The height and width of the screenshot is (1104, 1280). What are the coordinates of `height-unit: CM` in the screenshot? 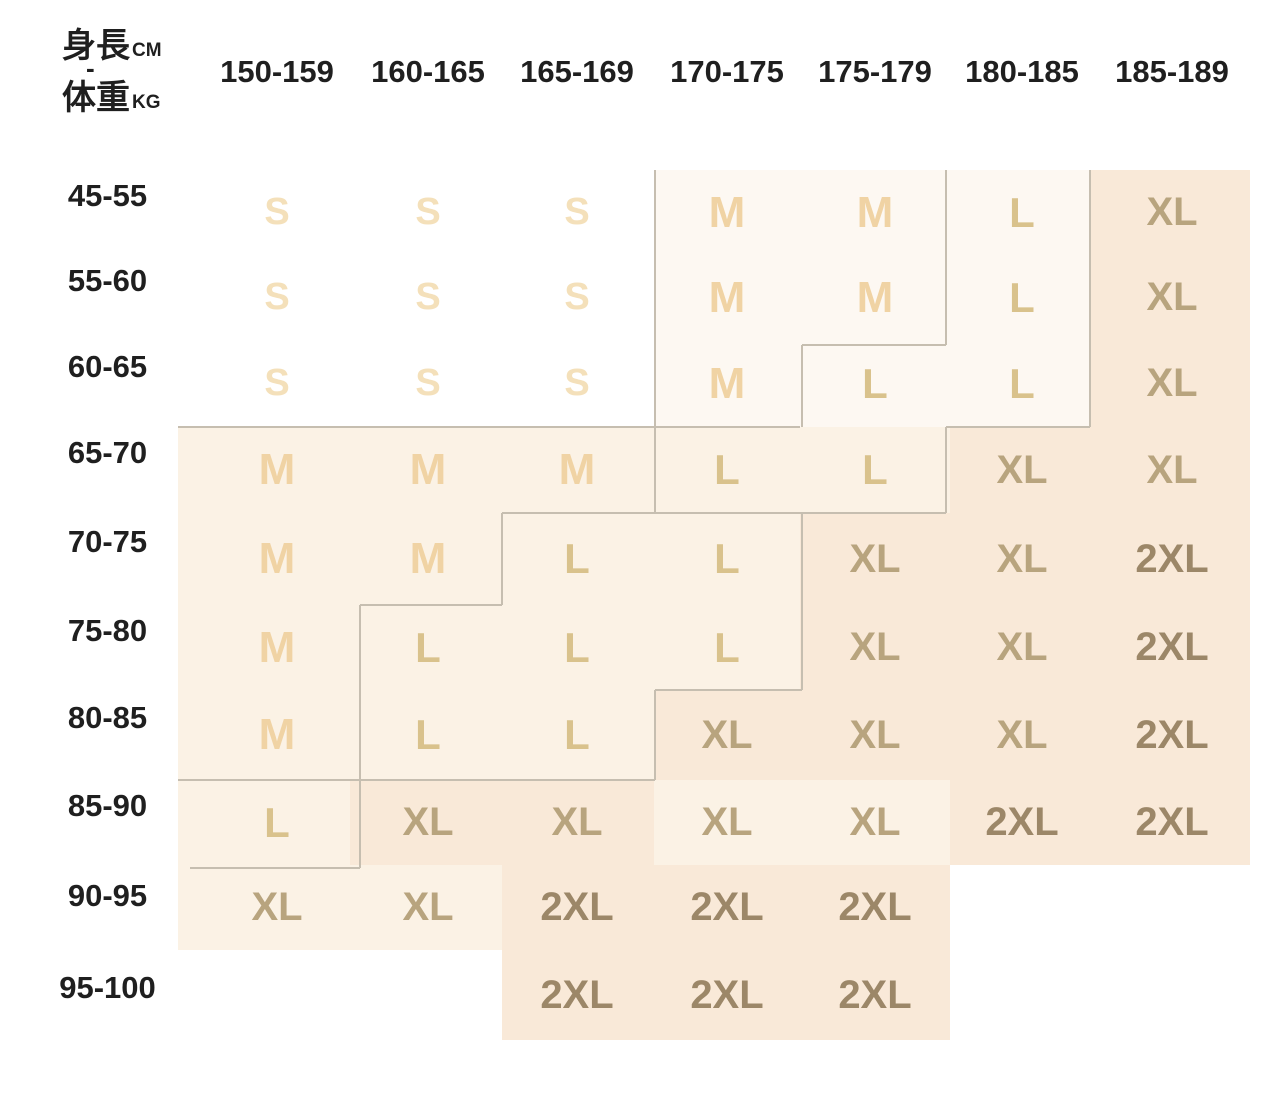 It's located at (147, 50).